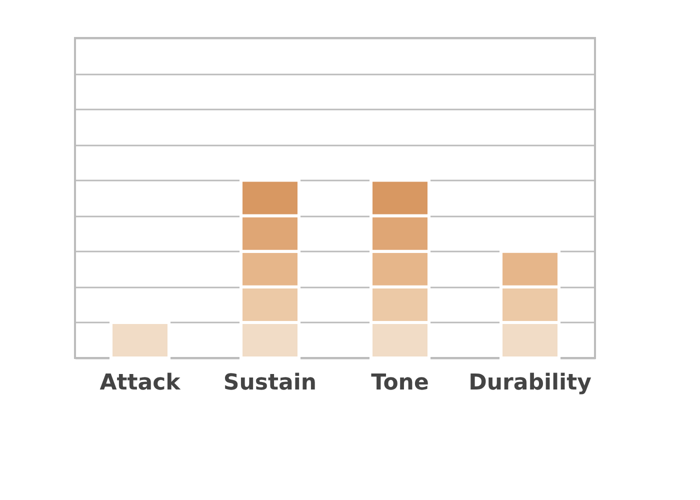 The image size is (700, 500). I want to click on x-tick-label: Tone, so click(400, 383).